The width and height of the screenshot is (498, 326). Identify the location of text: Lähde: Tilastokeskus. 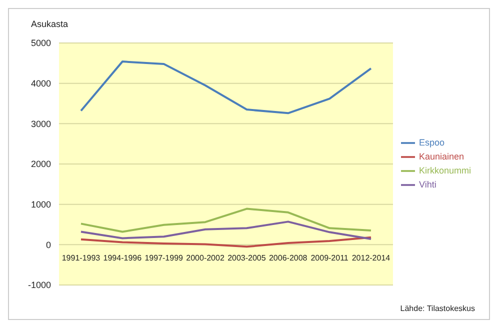
(437, 308).